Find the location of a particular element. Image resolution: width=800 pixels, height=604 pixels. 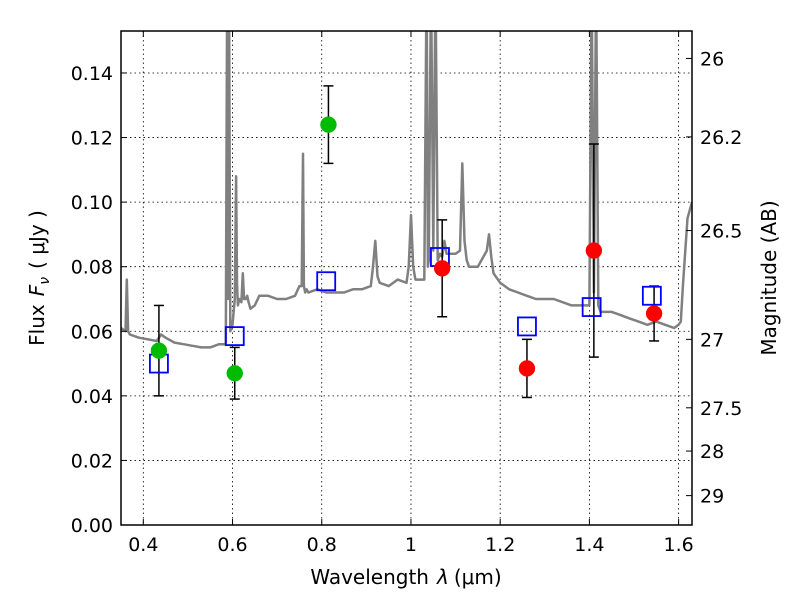

y2-tick-label: 28 is located at coordinates (712, 452).